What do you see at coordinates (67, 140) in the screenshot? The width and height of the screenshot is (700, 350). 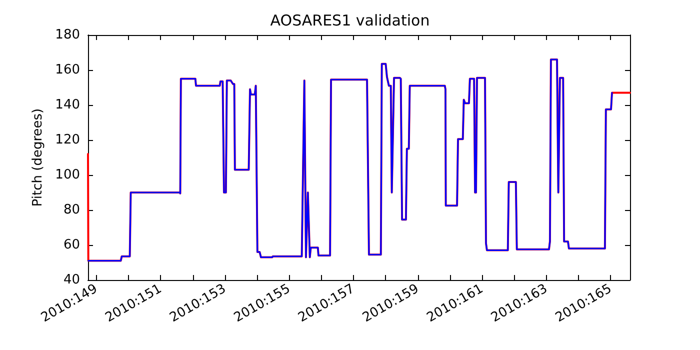 I see `y-tick-label: 120` at bounding box center [67, 140].